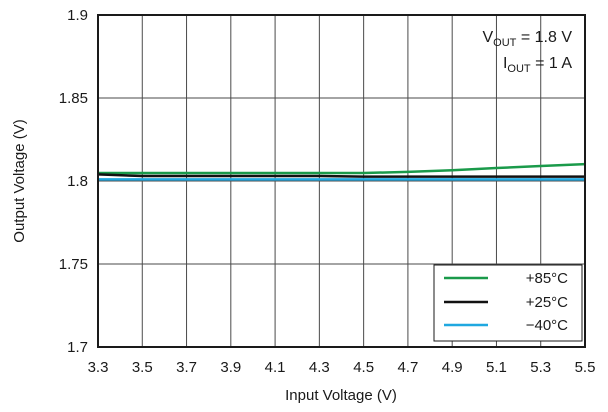 The image size is (608, 412). What do you see at coordinates (98, 367) in the screenshot?
I see `x-tick-label: 3.3` at bounding box center [98, 367].